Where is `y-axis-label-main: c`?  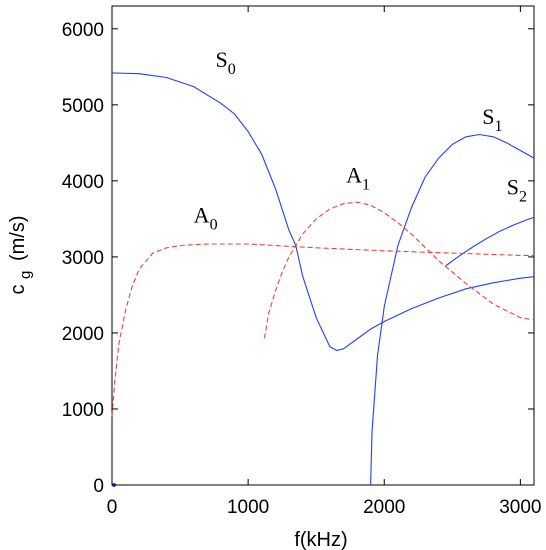
y-axis-label-main: c is located at coordinates (18, 290).